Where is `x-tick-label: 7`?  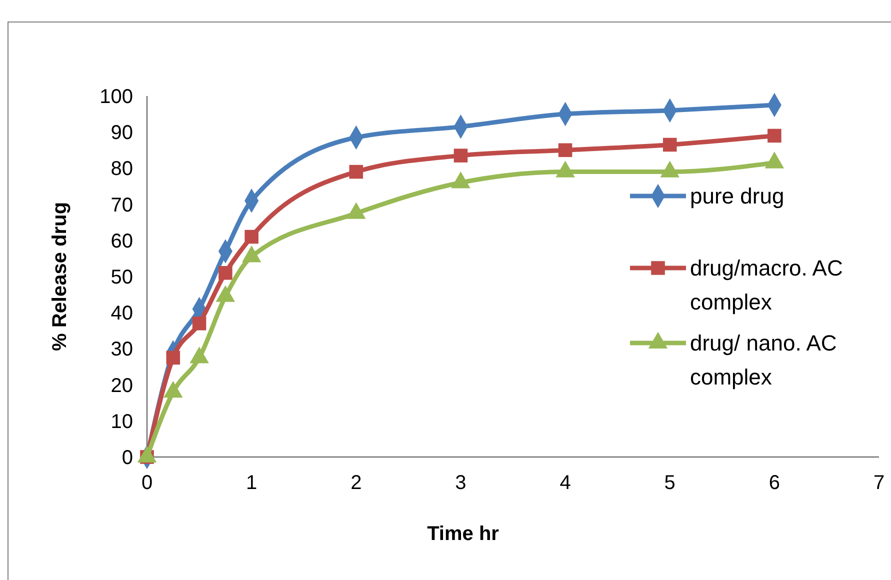
x-tick-label: 7 is located at coordinates (879, 483).